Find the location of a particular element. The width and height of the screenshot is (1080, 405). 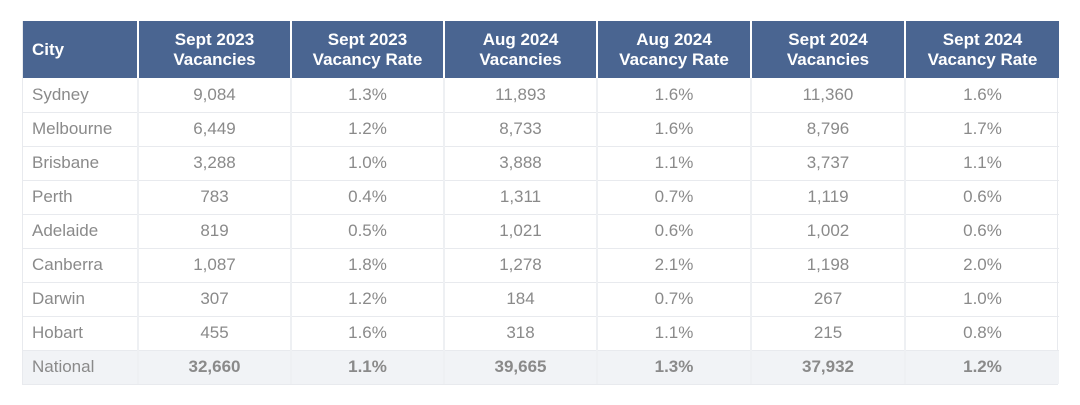

table-row: Canberra 1,087 1.8% 1,278 2.1% 1,198 2.0% is located at coordinates (541, 265).